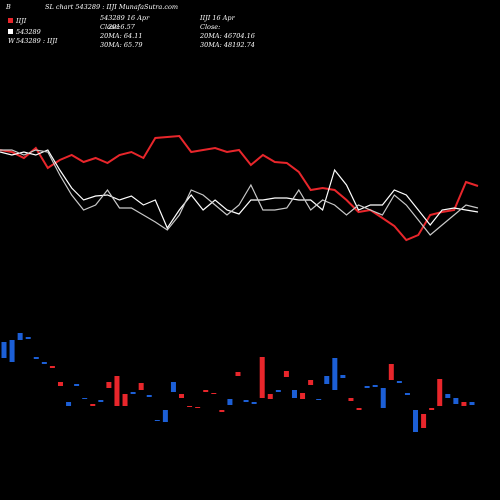 This screenshot has width=500, height=500. Describe the element at coordinates (227, 45) in the screenshot. I see `info-ma30: 30MA: 48192.74` at that location.